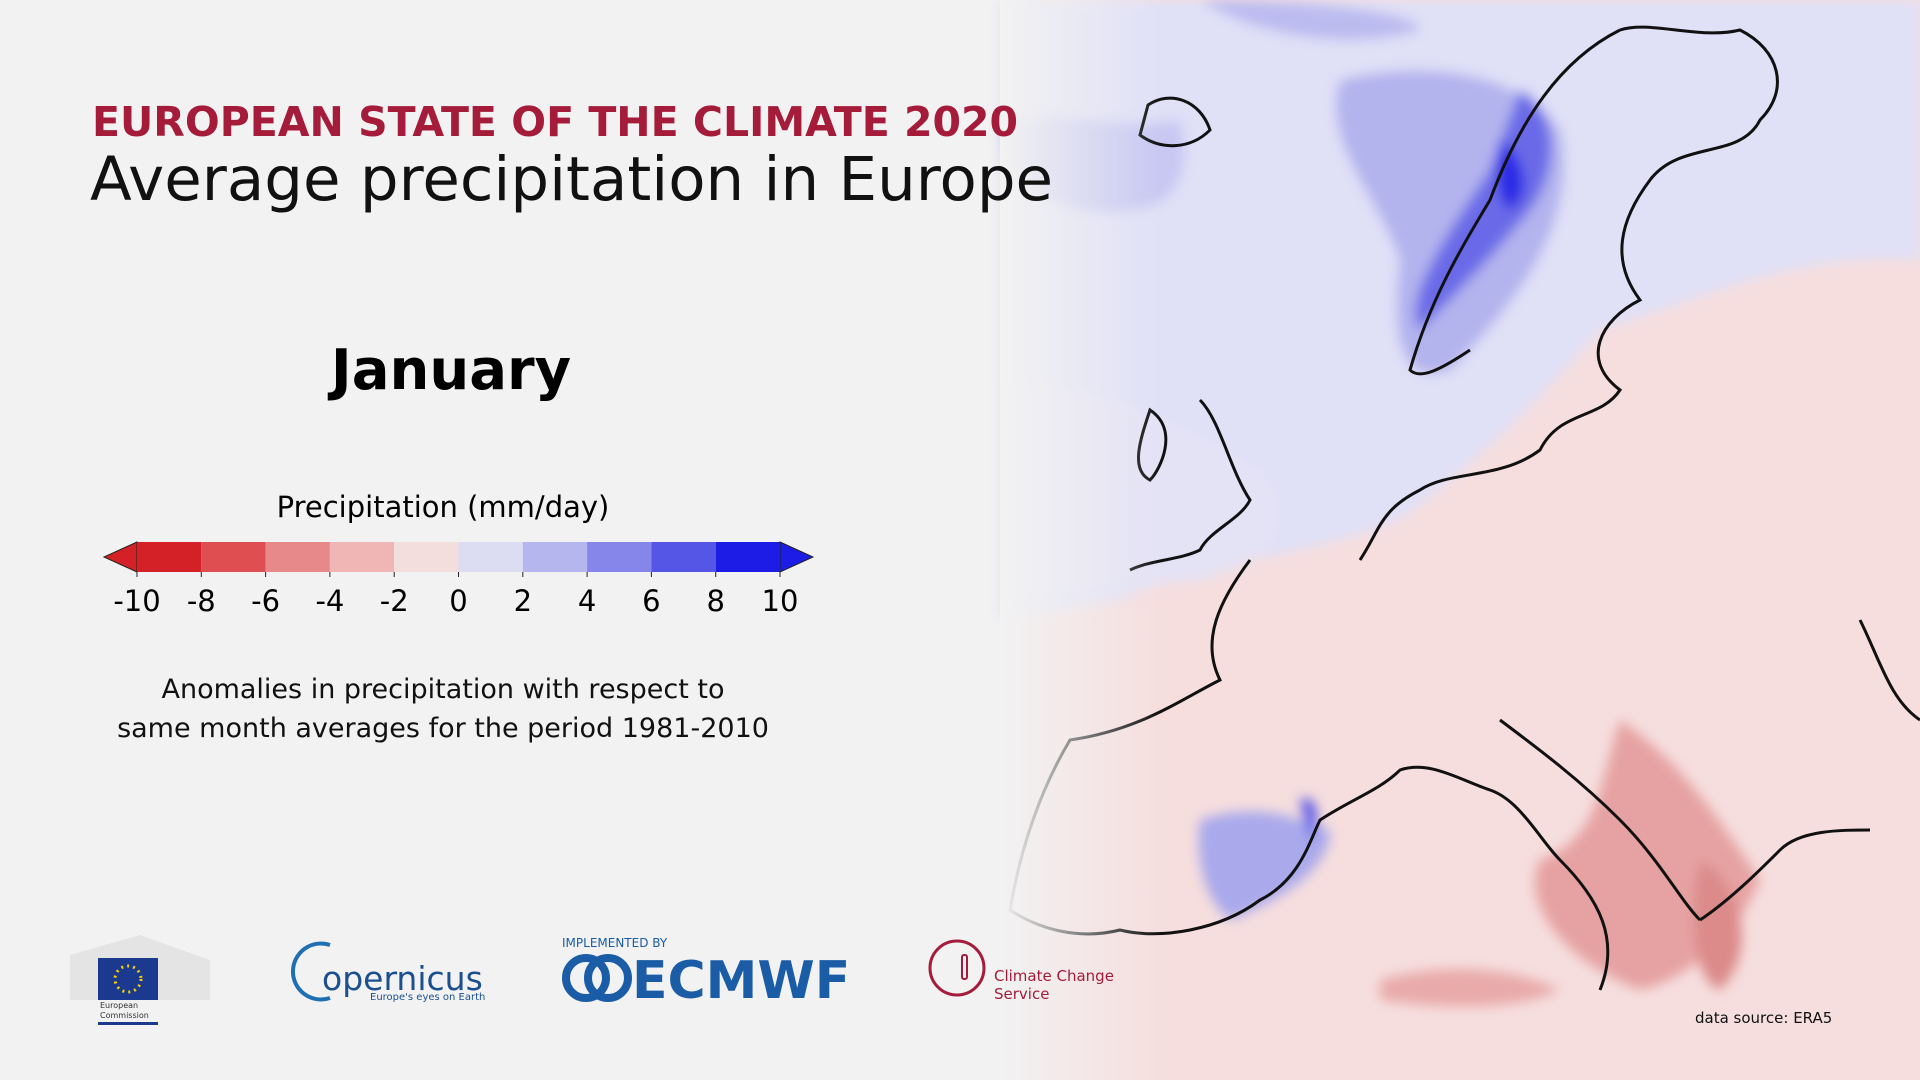  I want to click on logo-text: Service, so click(1021, 994).